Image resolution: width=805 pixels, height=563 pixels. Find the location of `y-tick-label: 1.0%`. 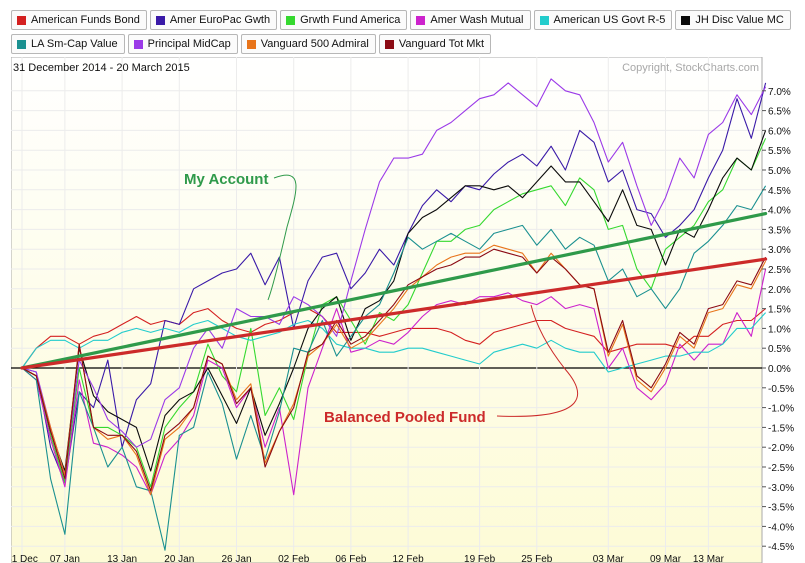

y-tick-label: 1.0% is located at coordinates (779, 329).